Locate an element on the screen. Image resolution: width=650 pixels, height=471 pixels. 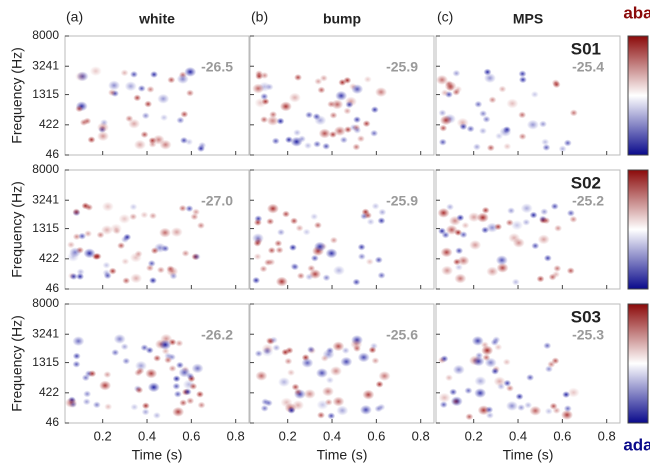
colorbar is located at coordinates (638, 363).